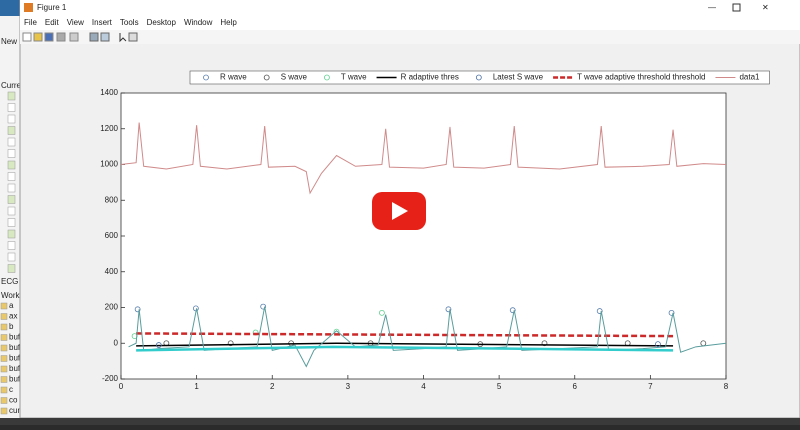 The width and height of the screenshot is (800, 430). Describe the element at coordinates (94, 37) in the screenshot. I see `tool-colorbar` at that location.